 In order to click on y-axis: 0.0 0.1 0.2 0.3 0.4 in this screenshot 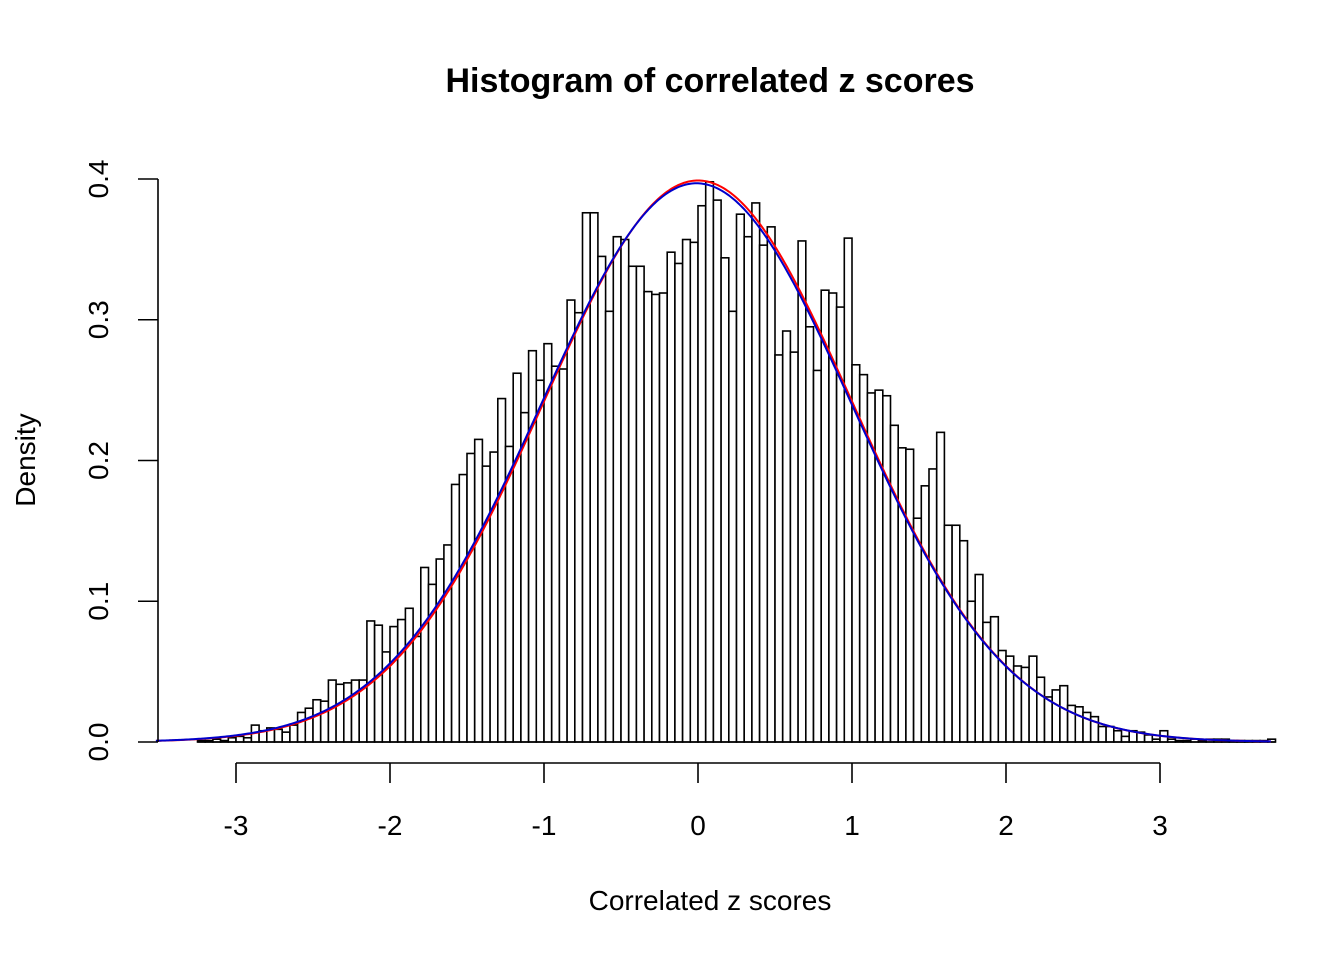, I will do `click(121, 461)`.